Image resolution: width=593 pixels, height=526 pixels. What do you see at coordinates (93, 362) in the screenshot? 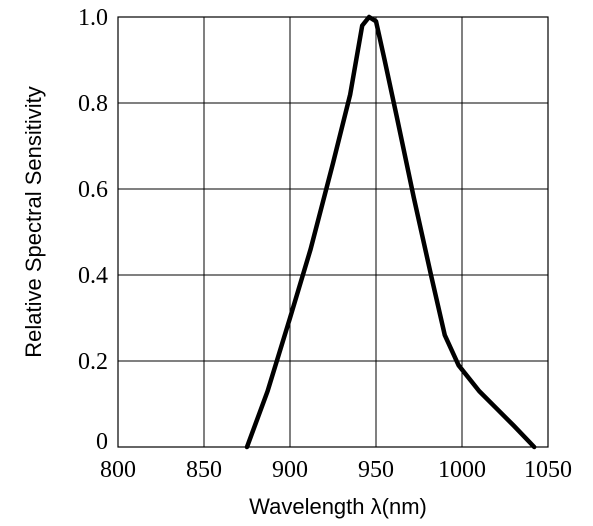
I see `y-tick-label: 0.2` at bounding box center [93, 362].